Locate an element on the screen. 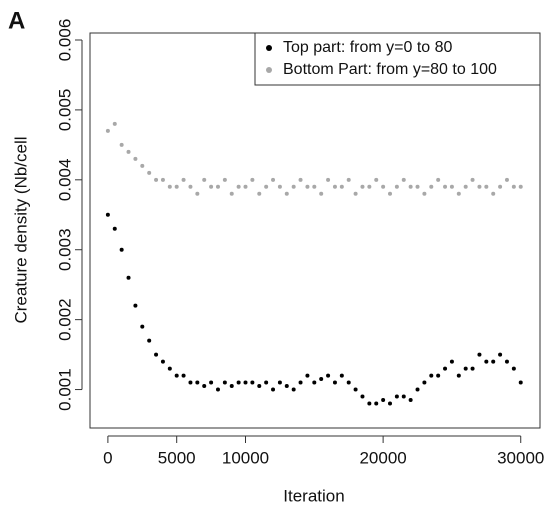  y-tick-label: 0.003 is located at coordinates (64, 249).